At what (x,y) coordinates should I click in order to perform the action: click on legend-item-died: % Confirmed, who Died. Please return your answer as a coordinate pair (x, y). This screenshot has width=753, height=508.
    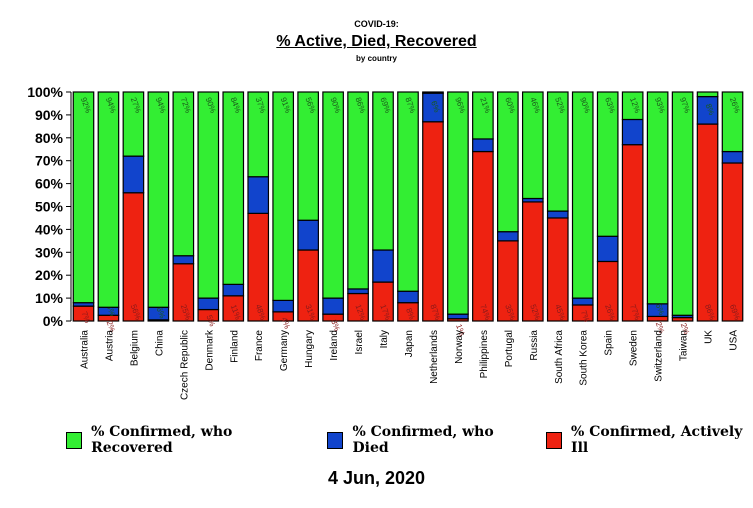
    Looking at the image, I should click on (425, 440).